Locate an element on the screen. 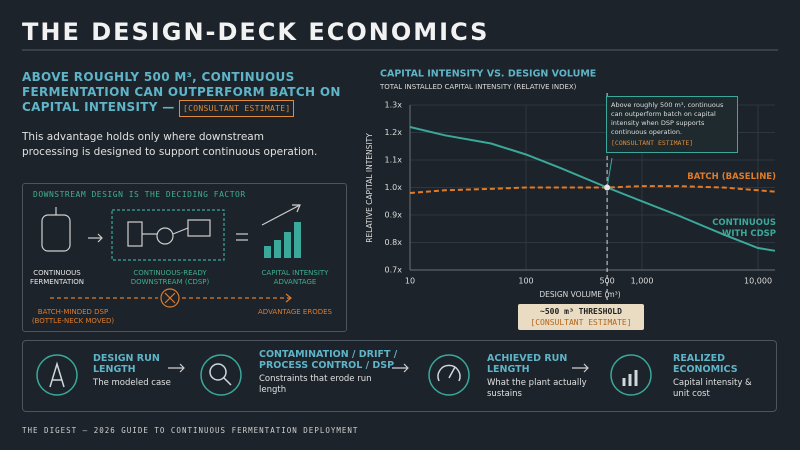 The height and width of the screenshot is (450, 800). fail-result: ADVANTAGE ERODES is located at coordinates (295, 312).